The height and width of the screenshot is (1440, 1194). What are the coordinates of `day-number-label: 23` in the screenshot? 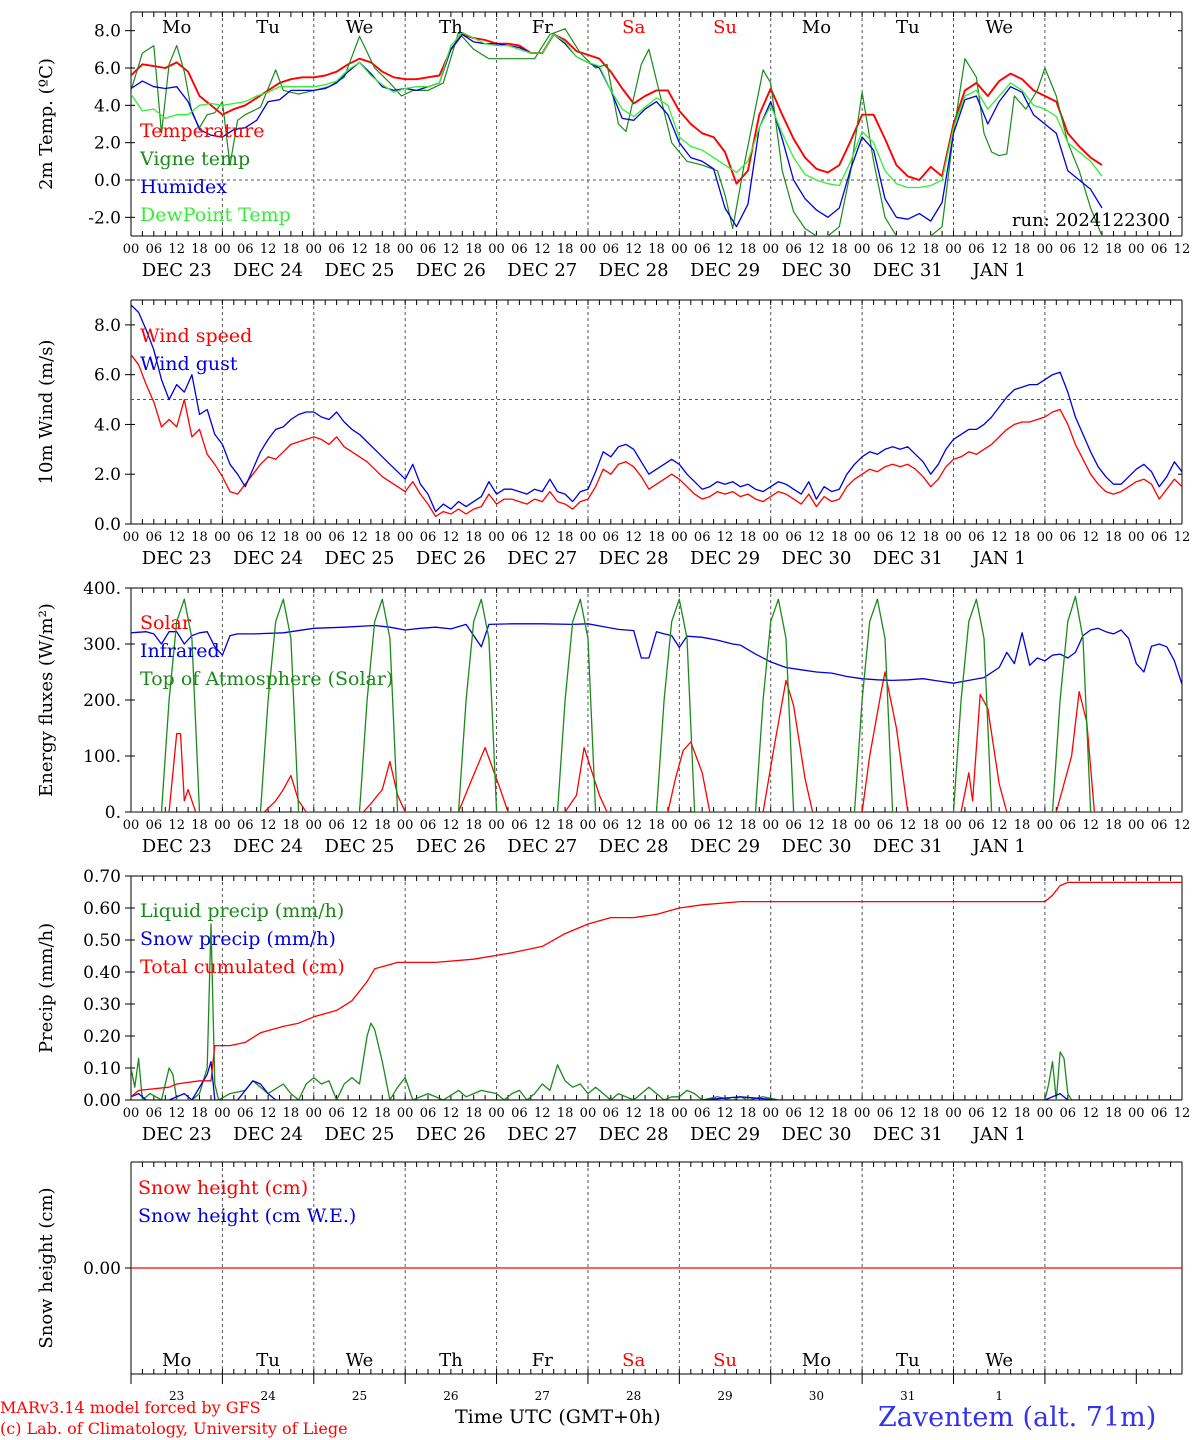 It's located at (176, 1396).